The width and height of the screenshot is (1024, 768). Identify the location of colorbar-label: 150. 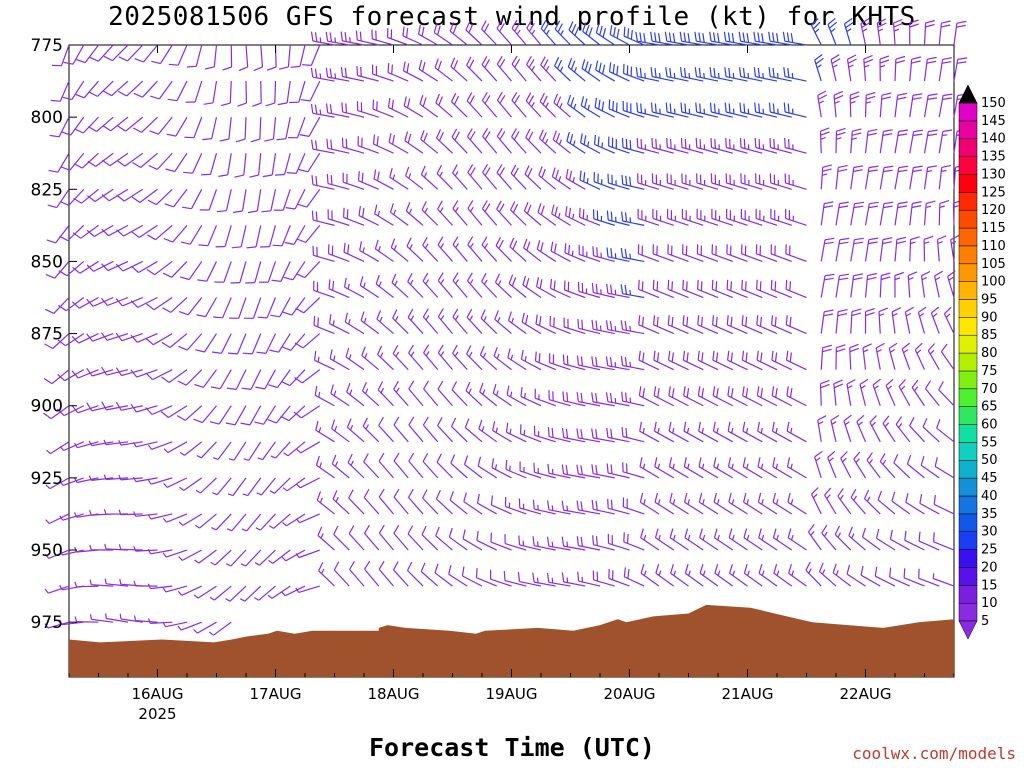
(993, 103).